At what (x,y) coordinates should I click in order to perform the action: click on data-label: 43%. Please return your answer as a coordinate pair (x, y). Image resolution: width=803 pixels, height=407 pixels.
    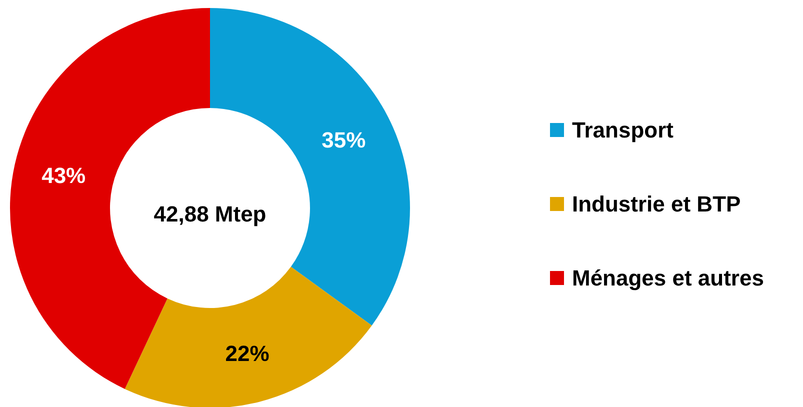
    Looking at the image, I should click on (64, 175).